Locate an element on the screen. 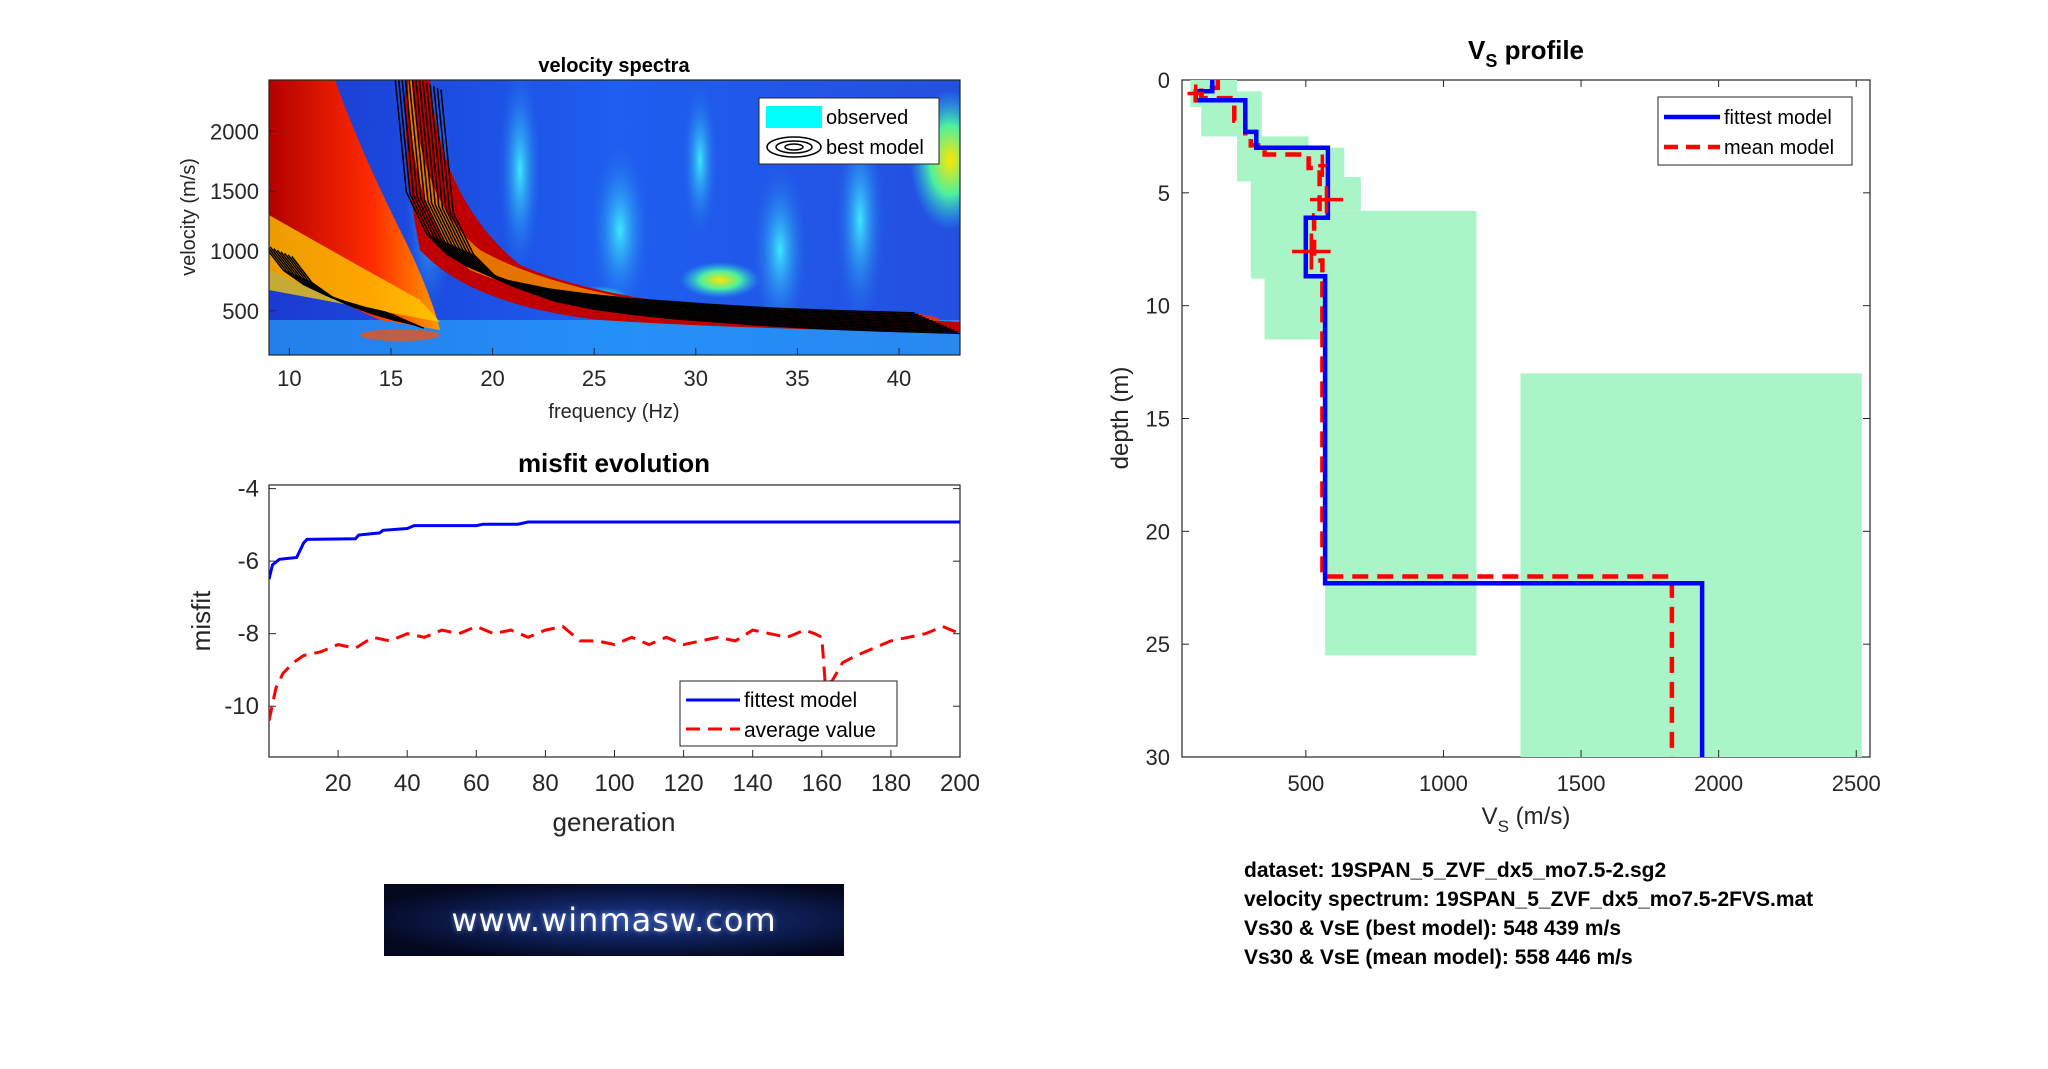  x-tick-label: 60 is located at coordinates (476, 783).